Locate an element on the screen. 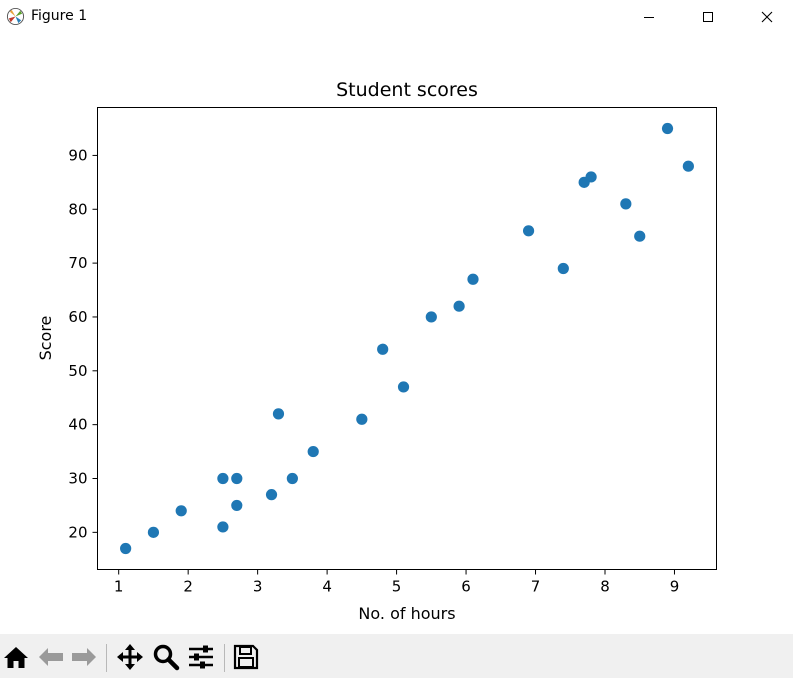 The image size is (793, 678). home-icon is located at coordinates (16, 657).